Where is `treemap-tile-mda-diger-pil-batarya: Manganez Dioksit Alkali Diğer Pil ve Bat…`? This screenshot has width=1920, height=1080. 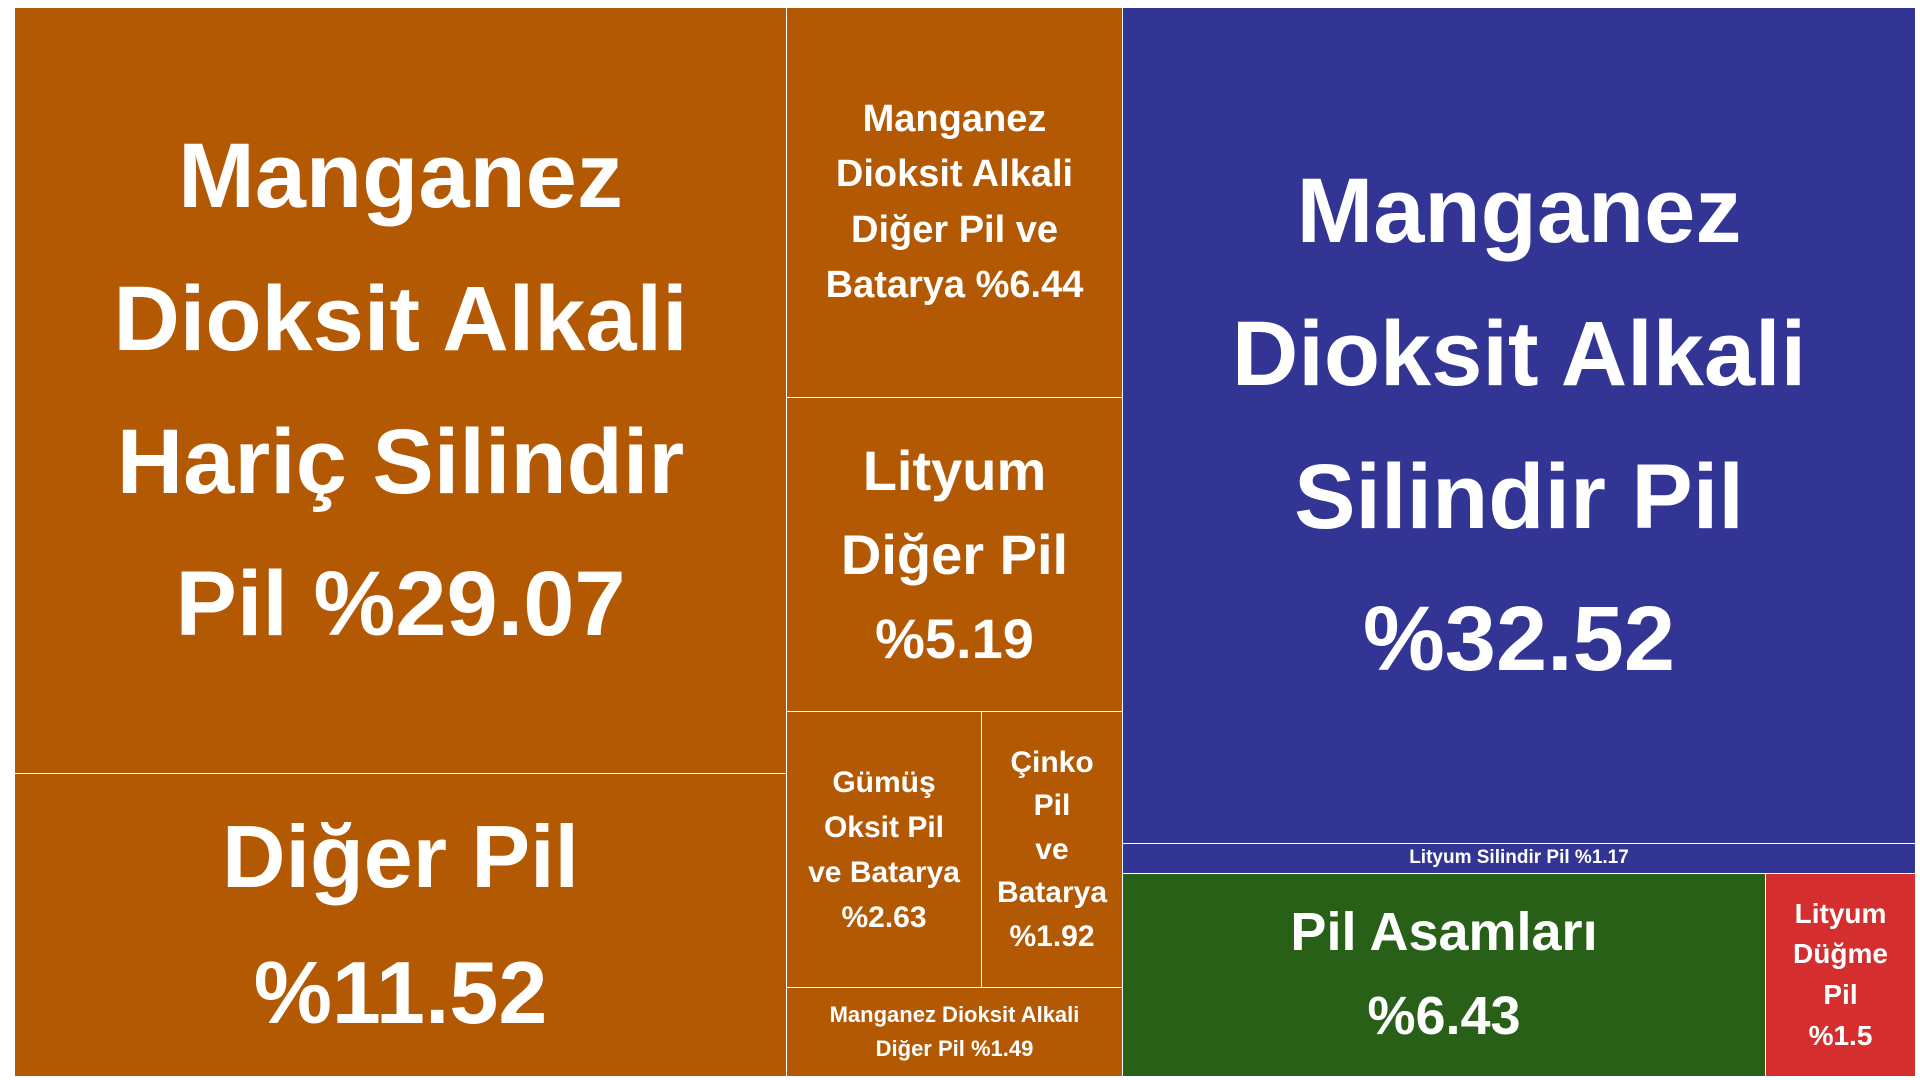 treemap-tile-mda-diger-pil-batarya: Manganez Dioksit Alkali Diğer Pil ve Bat… is located at coordinates (955, 203).